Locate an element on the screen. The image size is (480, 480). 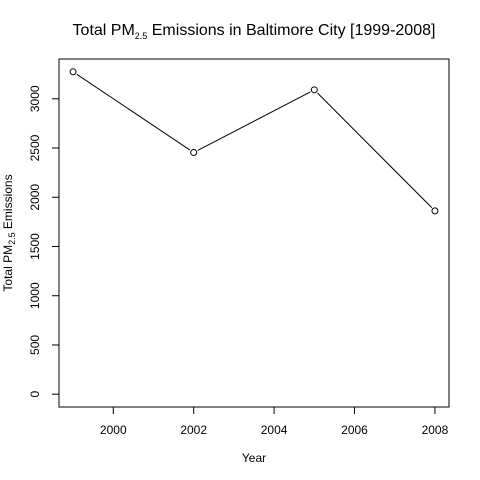
chart-title-subscript: 2.5 is located at coordinates (141, 36).